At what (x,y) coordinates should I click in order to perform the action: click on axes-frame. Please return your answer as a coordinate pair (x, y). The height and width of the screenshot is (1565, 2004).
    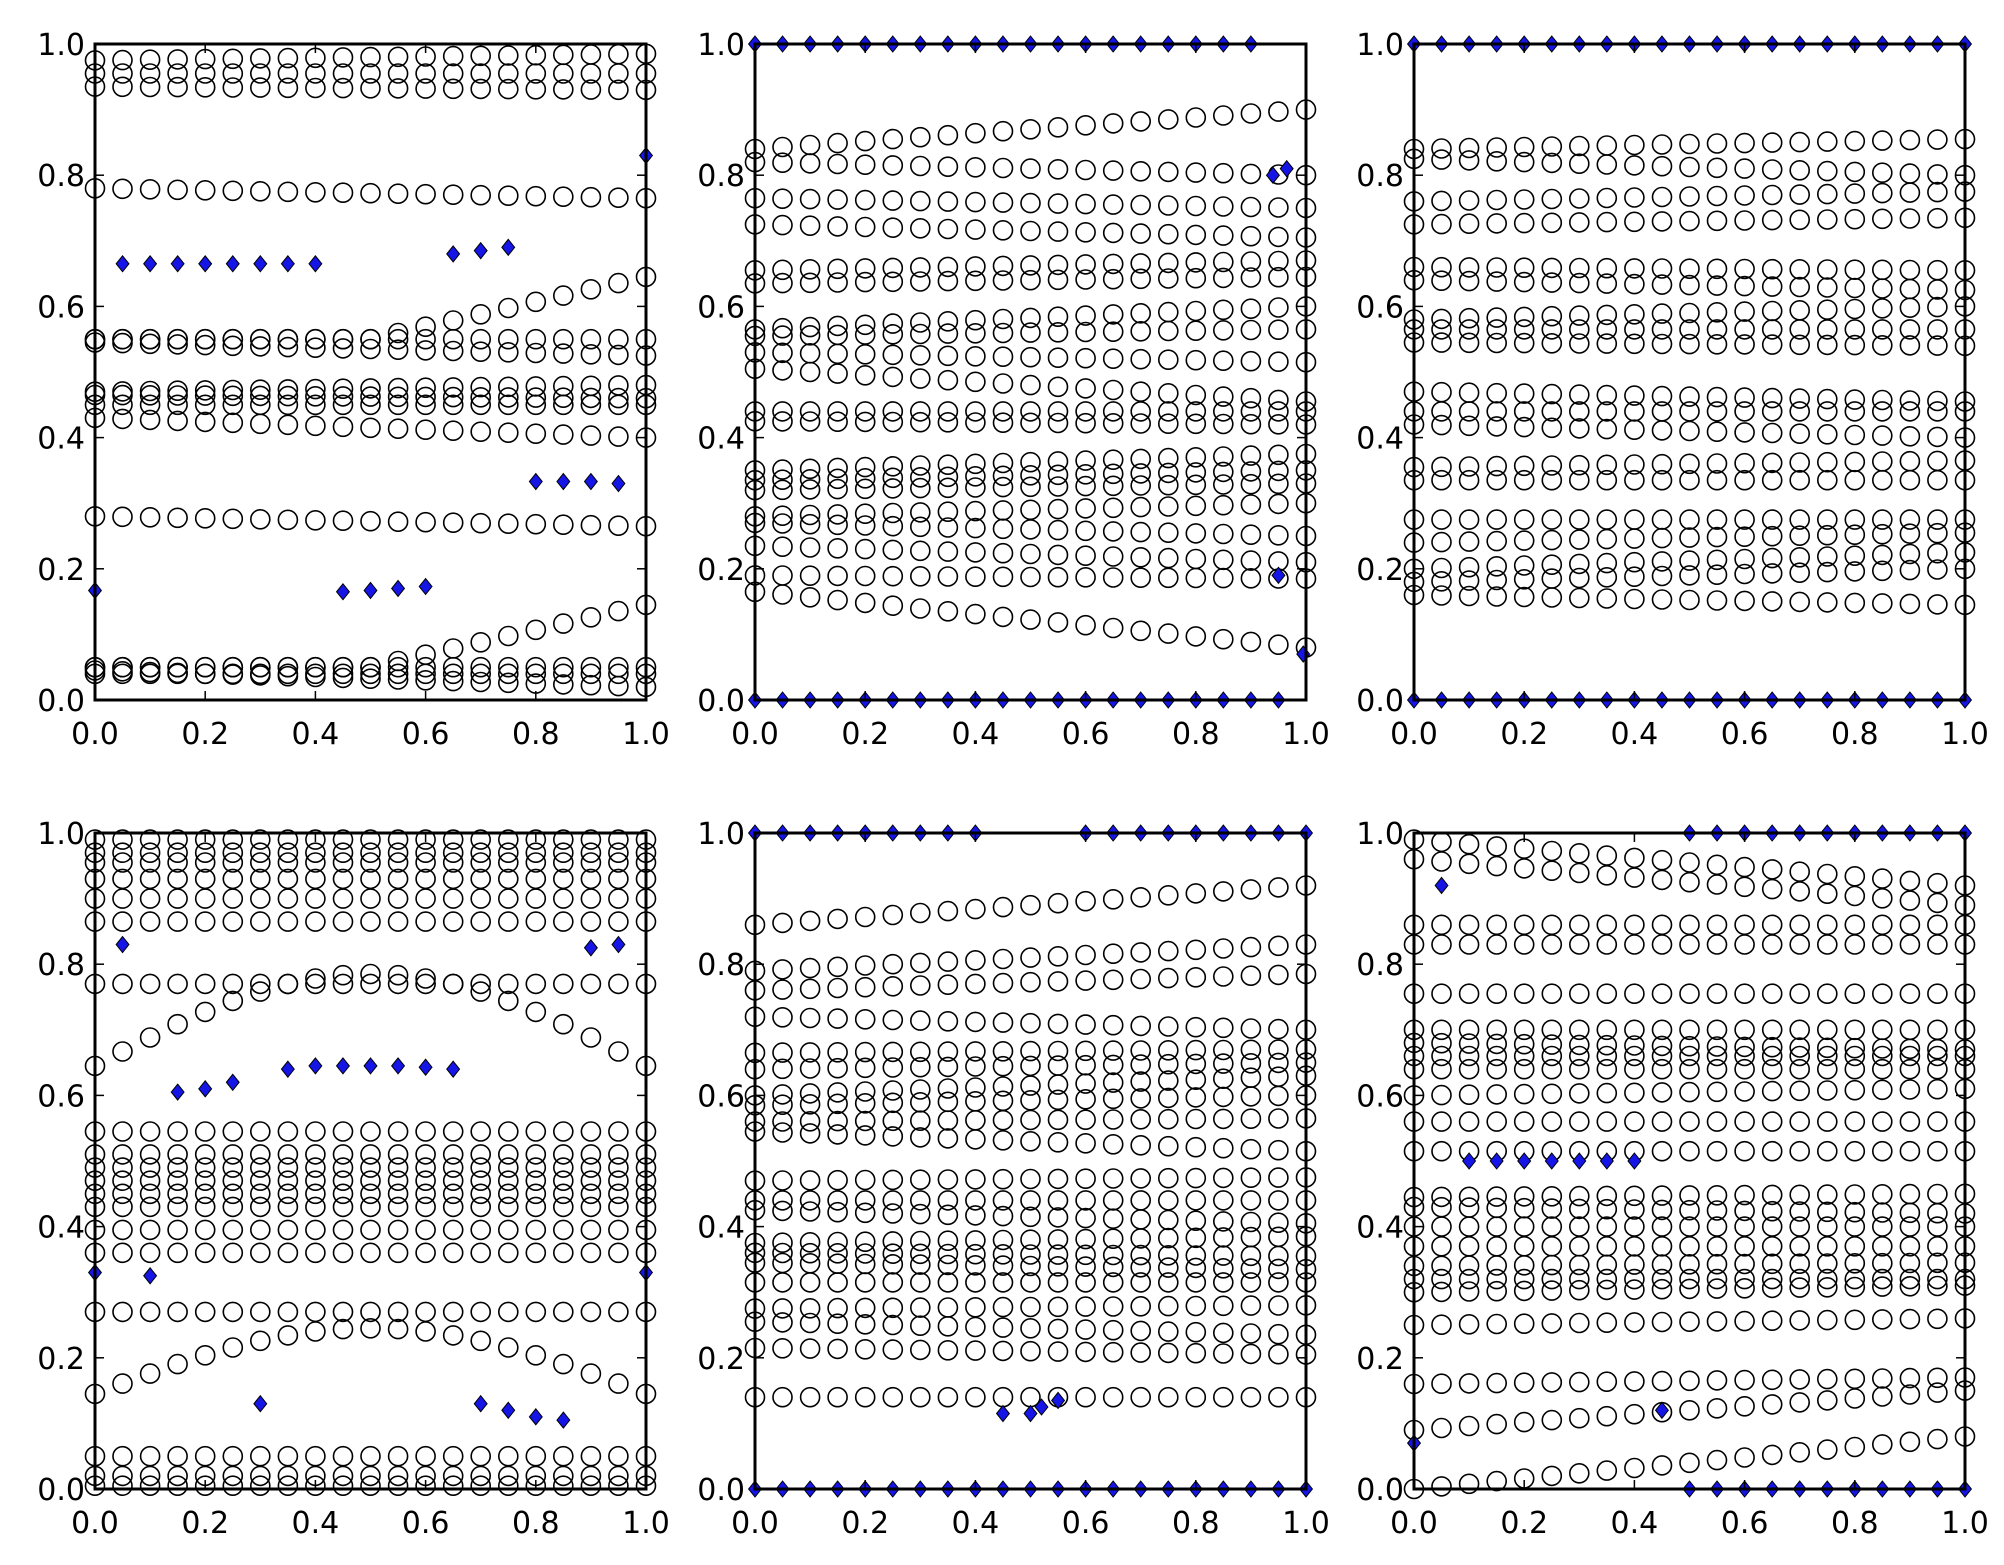
    Looking at the image, I should click on (370, 372).